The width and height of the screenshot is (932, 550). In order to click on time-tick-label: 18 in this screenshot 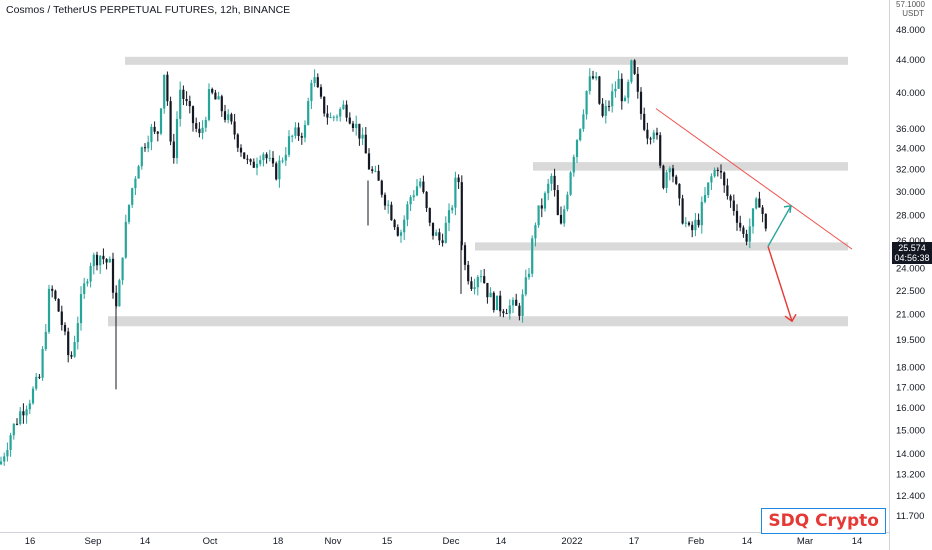, I will do `click(278, 541)`.